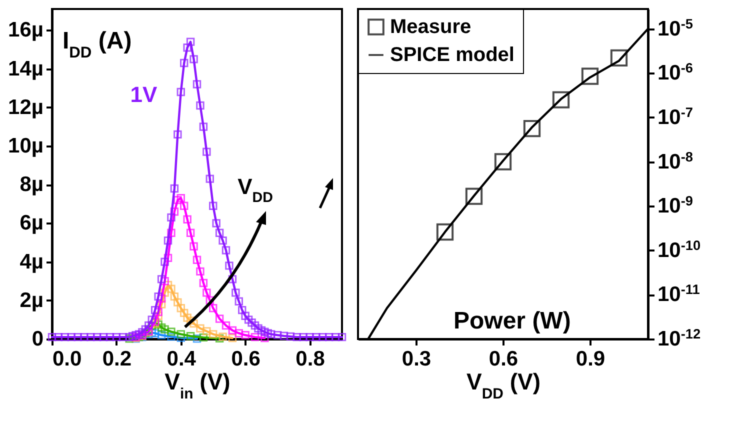  Describe the element at coordinates (32, 262) in the screenshot. I see `y-tick-label: 4µ` at that location.